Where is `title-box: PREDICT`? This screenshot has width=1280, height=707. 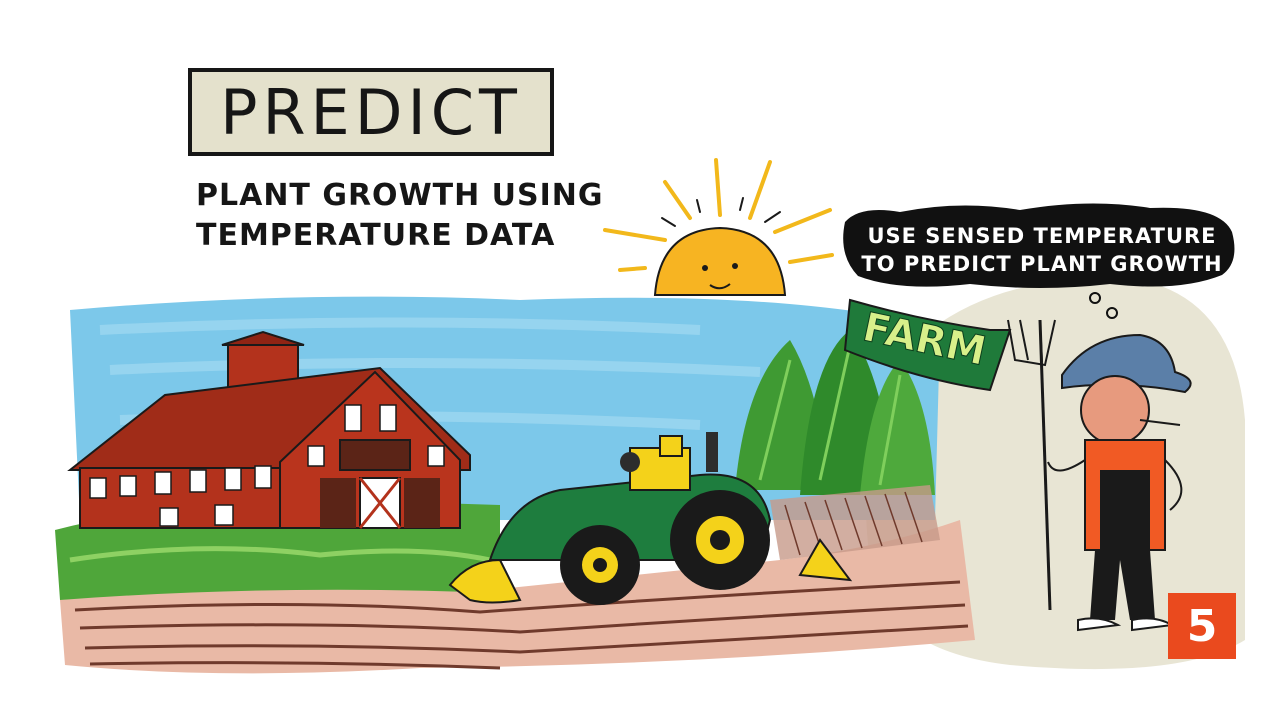
title-box: PREDICT is located at coordinates (371, 112).